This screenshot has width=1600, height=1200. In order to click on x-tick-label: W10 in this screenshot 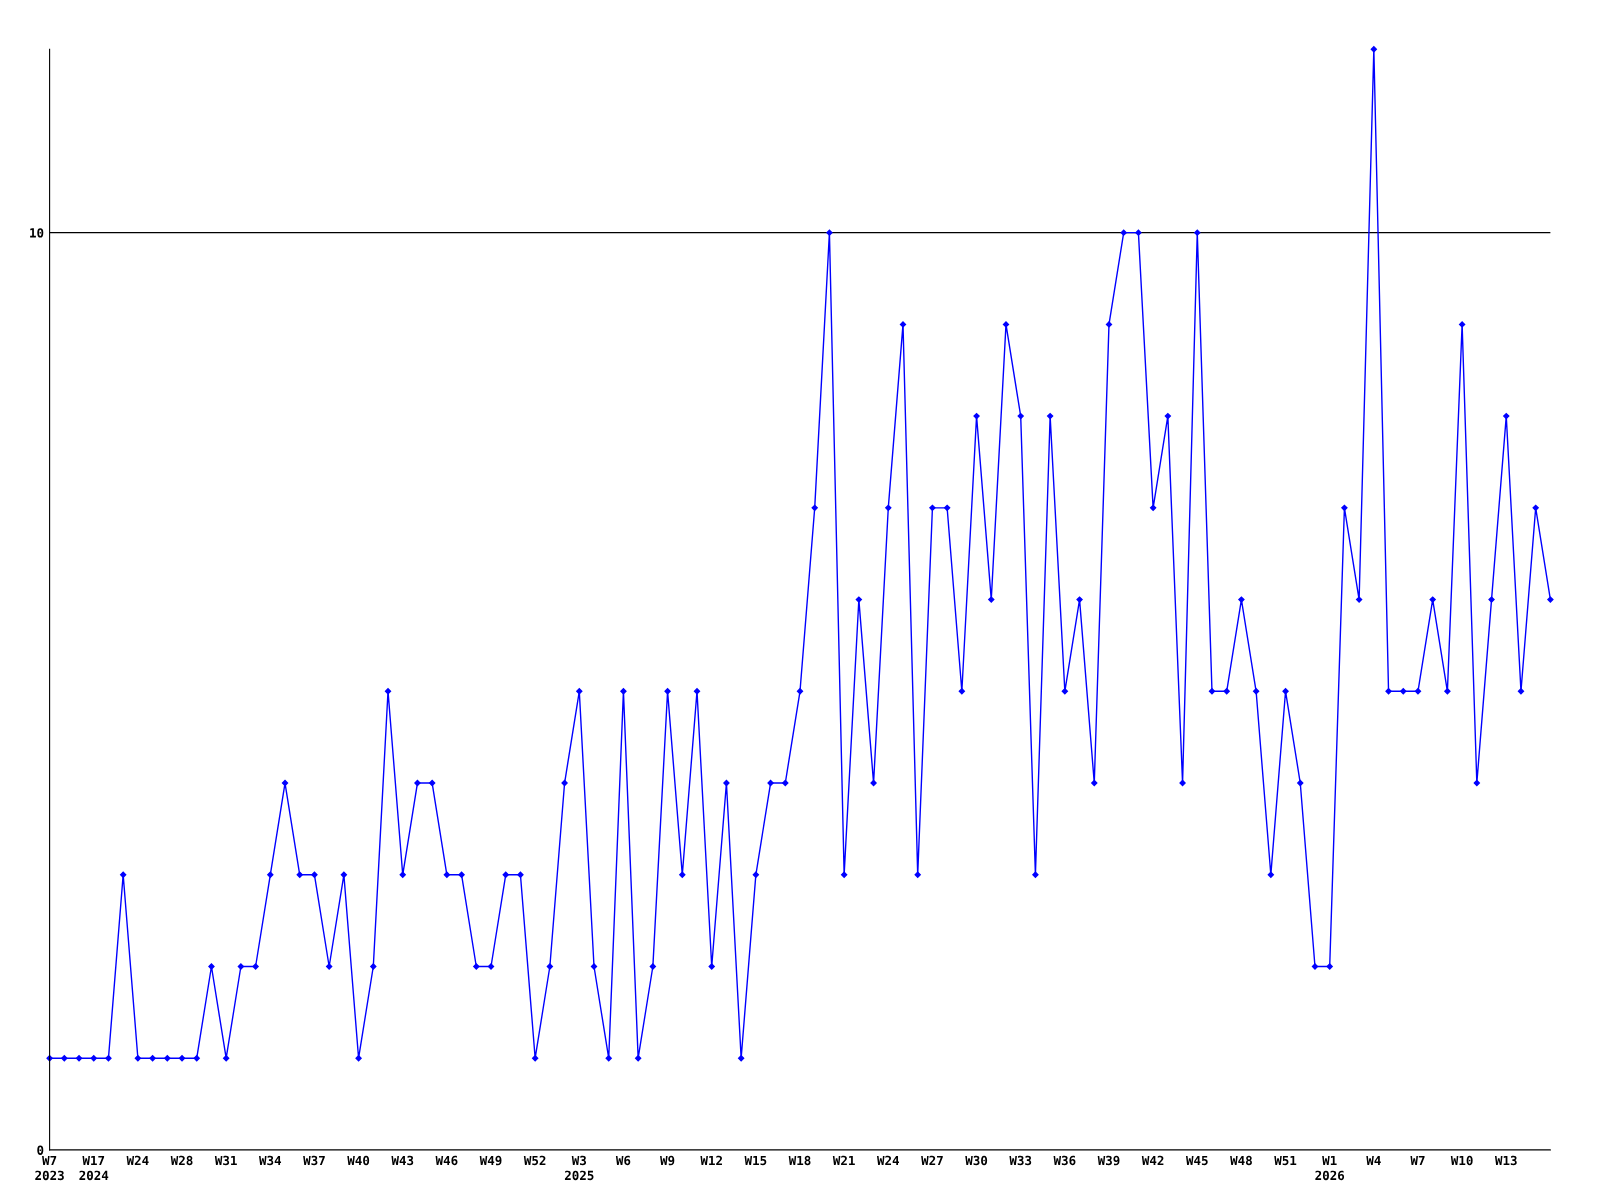, I will do `click(1461, 1160)`.